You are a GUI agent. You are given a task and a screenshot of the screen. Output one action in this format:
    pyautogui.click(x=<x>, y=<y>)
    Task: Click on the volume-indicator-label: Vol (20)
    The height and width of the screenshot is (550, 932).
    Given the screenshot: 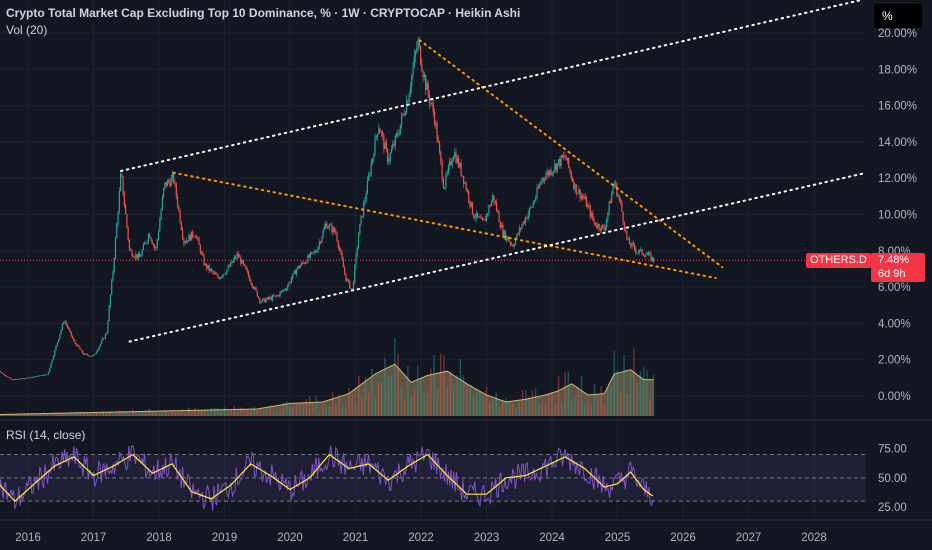 What is the action you would take?
    pyautogui.click(x=27, y=30)
    